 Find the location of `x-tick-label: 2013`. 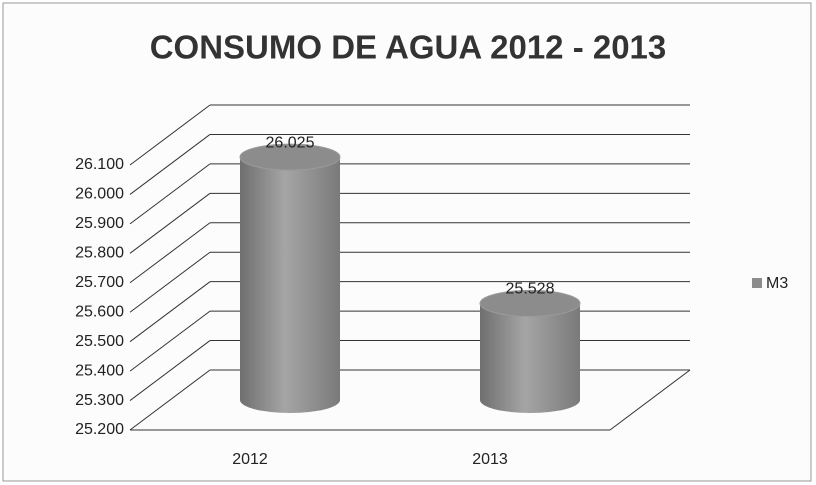

x-tick-label: 2013 is located at coordinates (490, 459).